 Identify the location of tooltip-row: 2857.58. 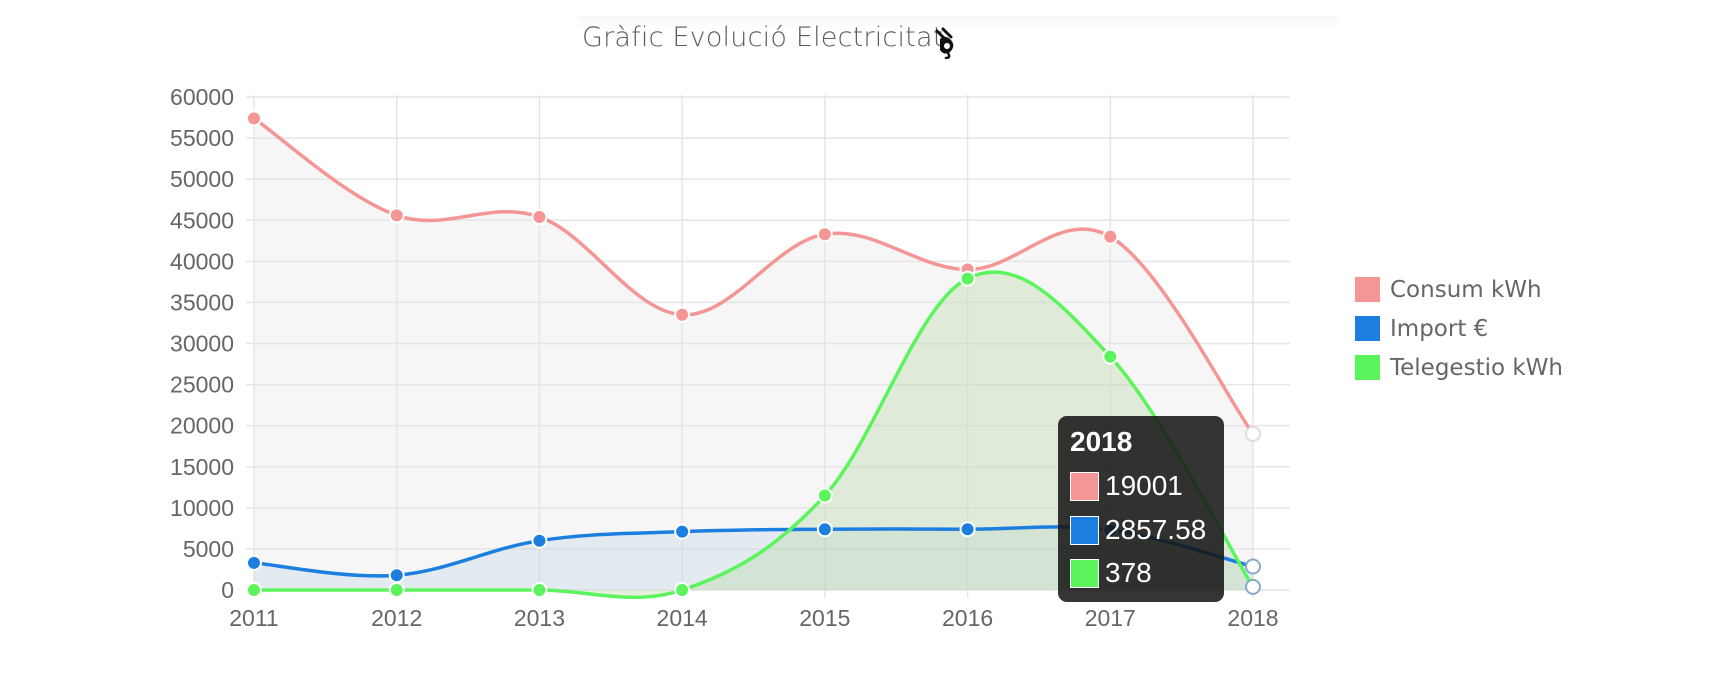
(1138, 530).